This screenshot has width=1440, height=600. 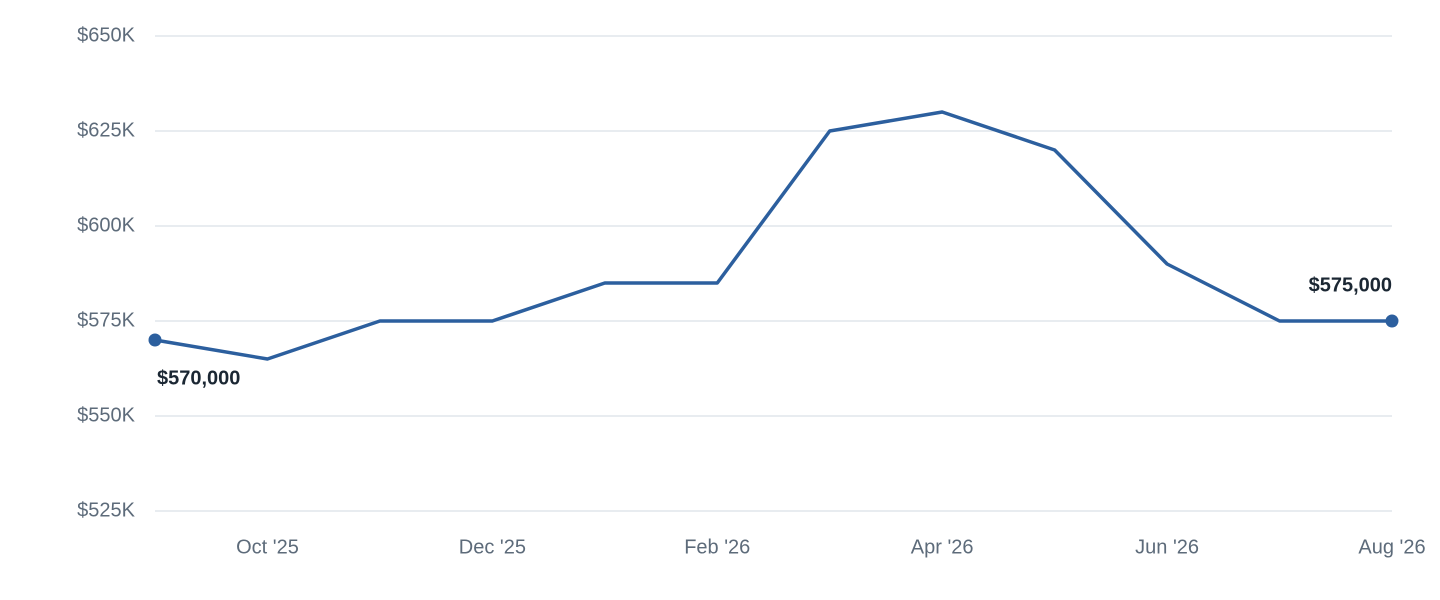 What do you see at coordinates (106, 510) in the screenshot?
I see `y-tick-label: $525K` at bounding box center [106, 510].